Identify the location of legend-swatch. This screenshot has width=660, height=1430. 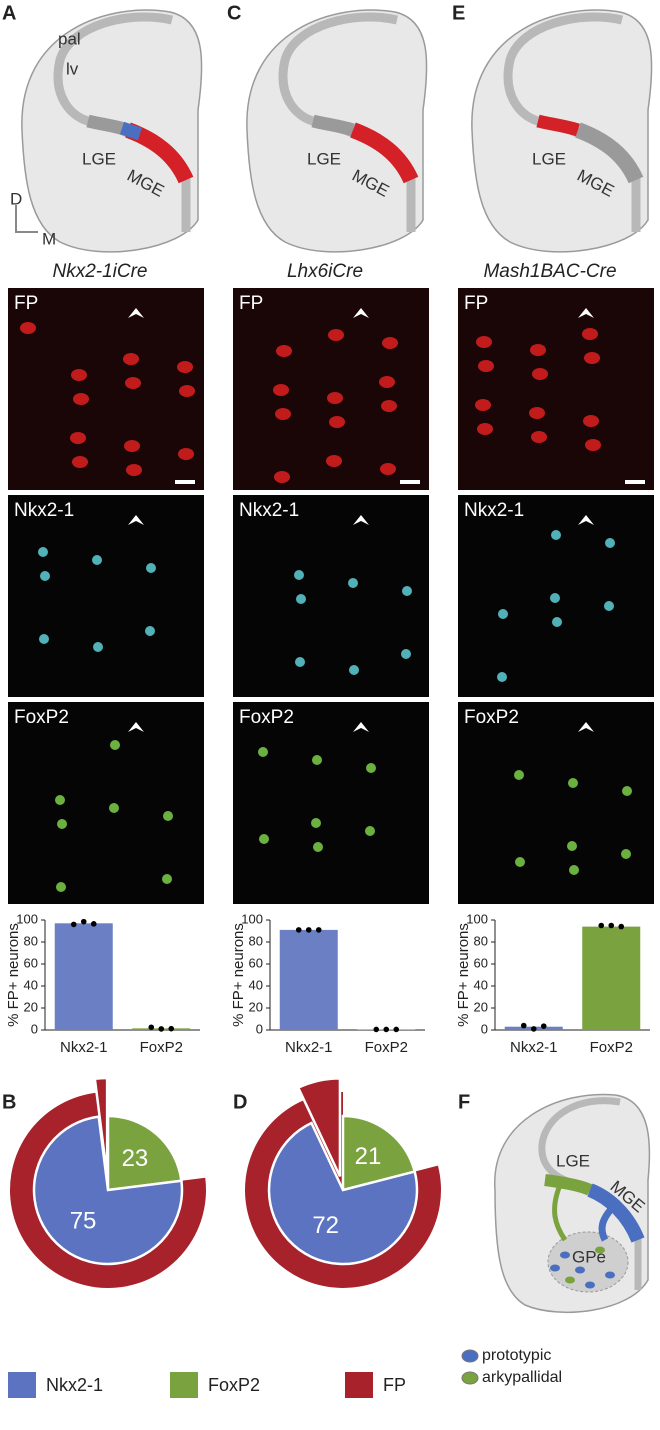
(359, 1385).